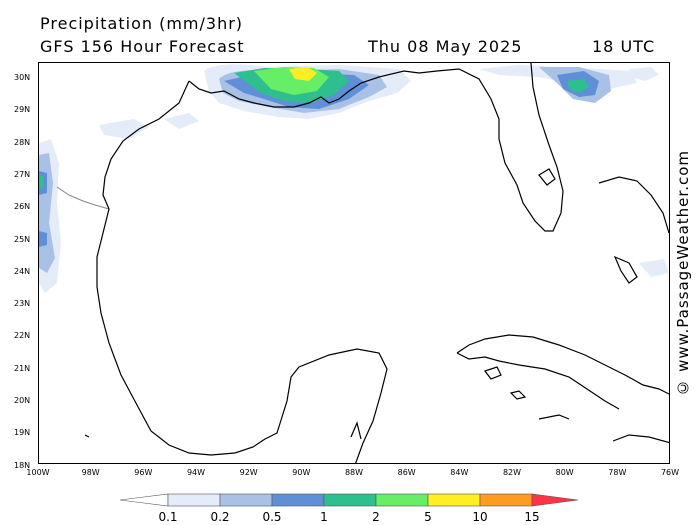 Image resolution: width=700 pixels, height=525 pixels. Describe the element at coordinates (22, 142) in the screenshot. I see `latitude-label: 28N` at that location.